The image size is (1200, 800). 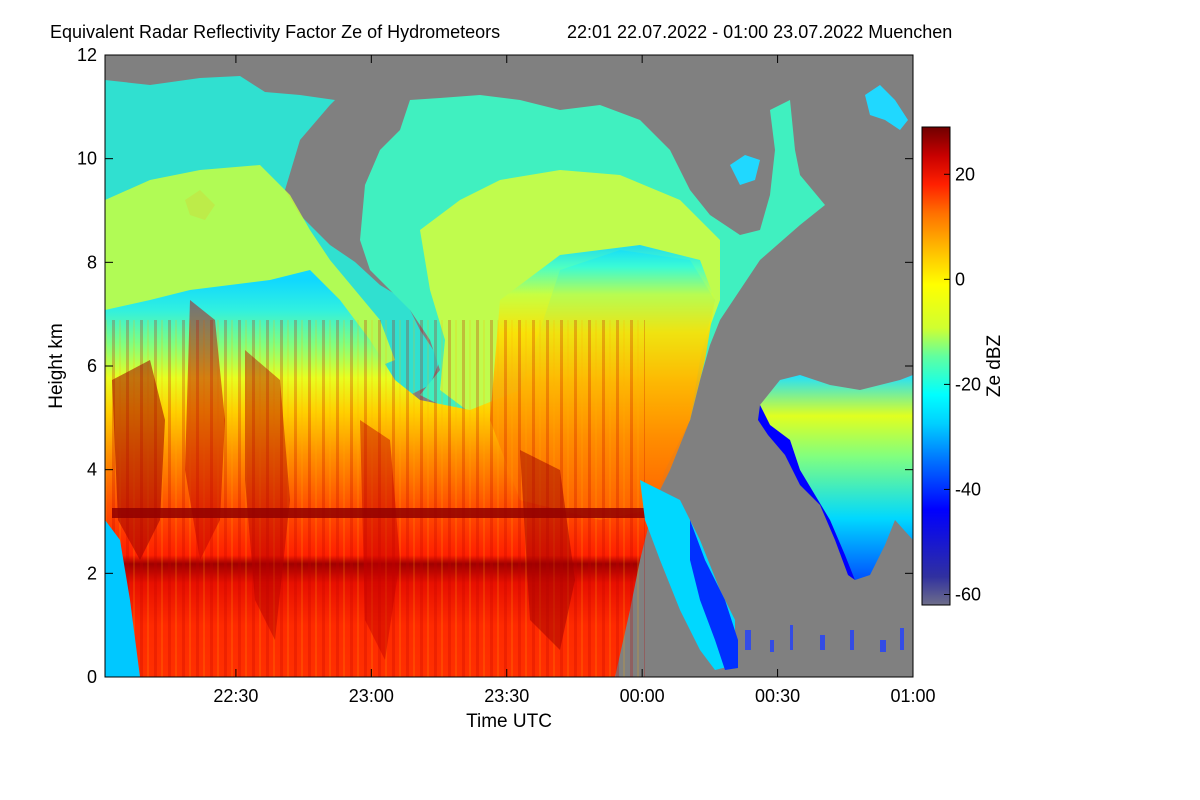 What do you see at coordinates (968, 594) in the screenshot?
I see `colorbar-tick-label: -60` at bounding box center [968, 594].